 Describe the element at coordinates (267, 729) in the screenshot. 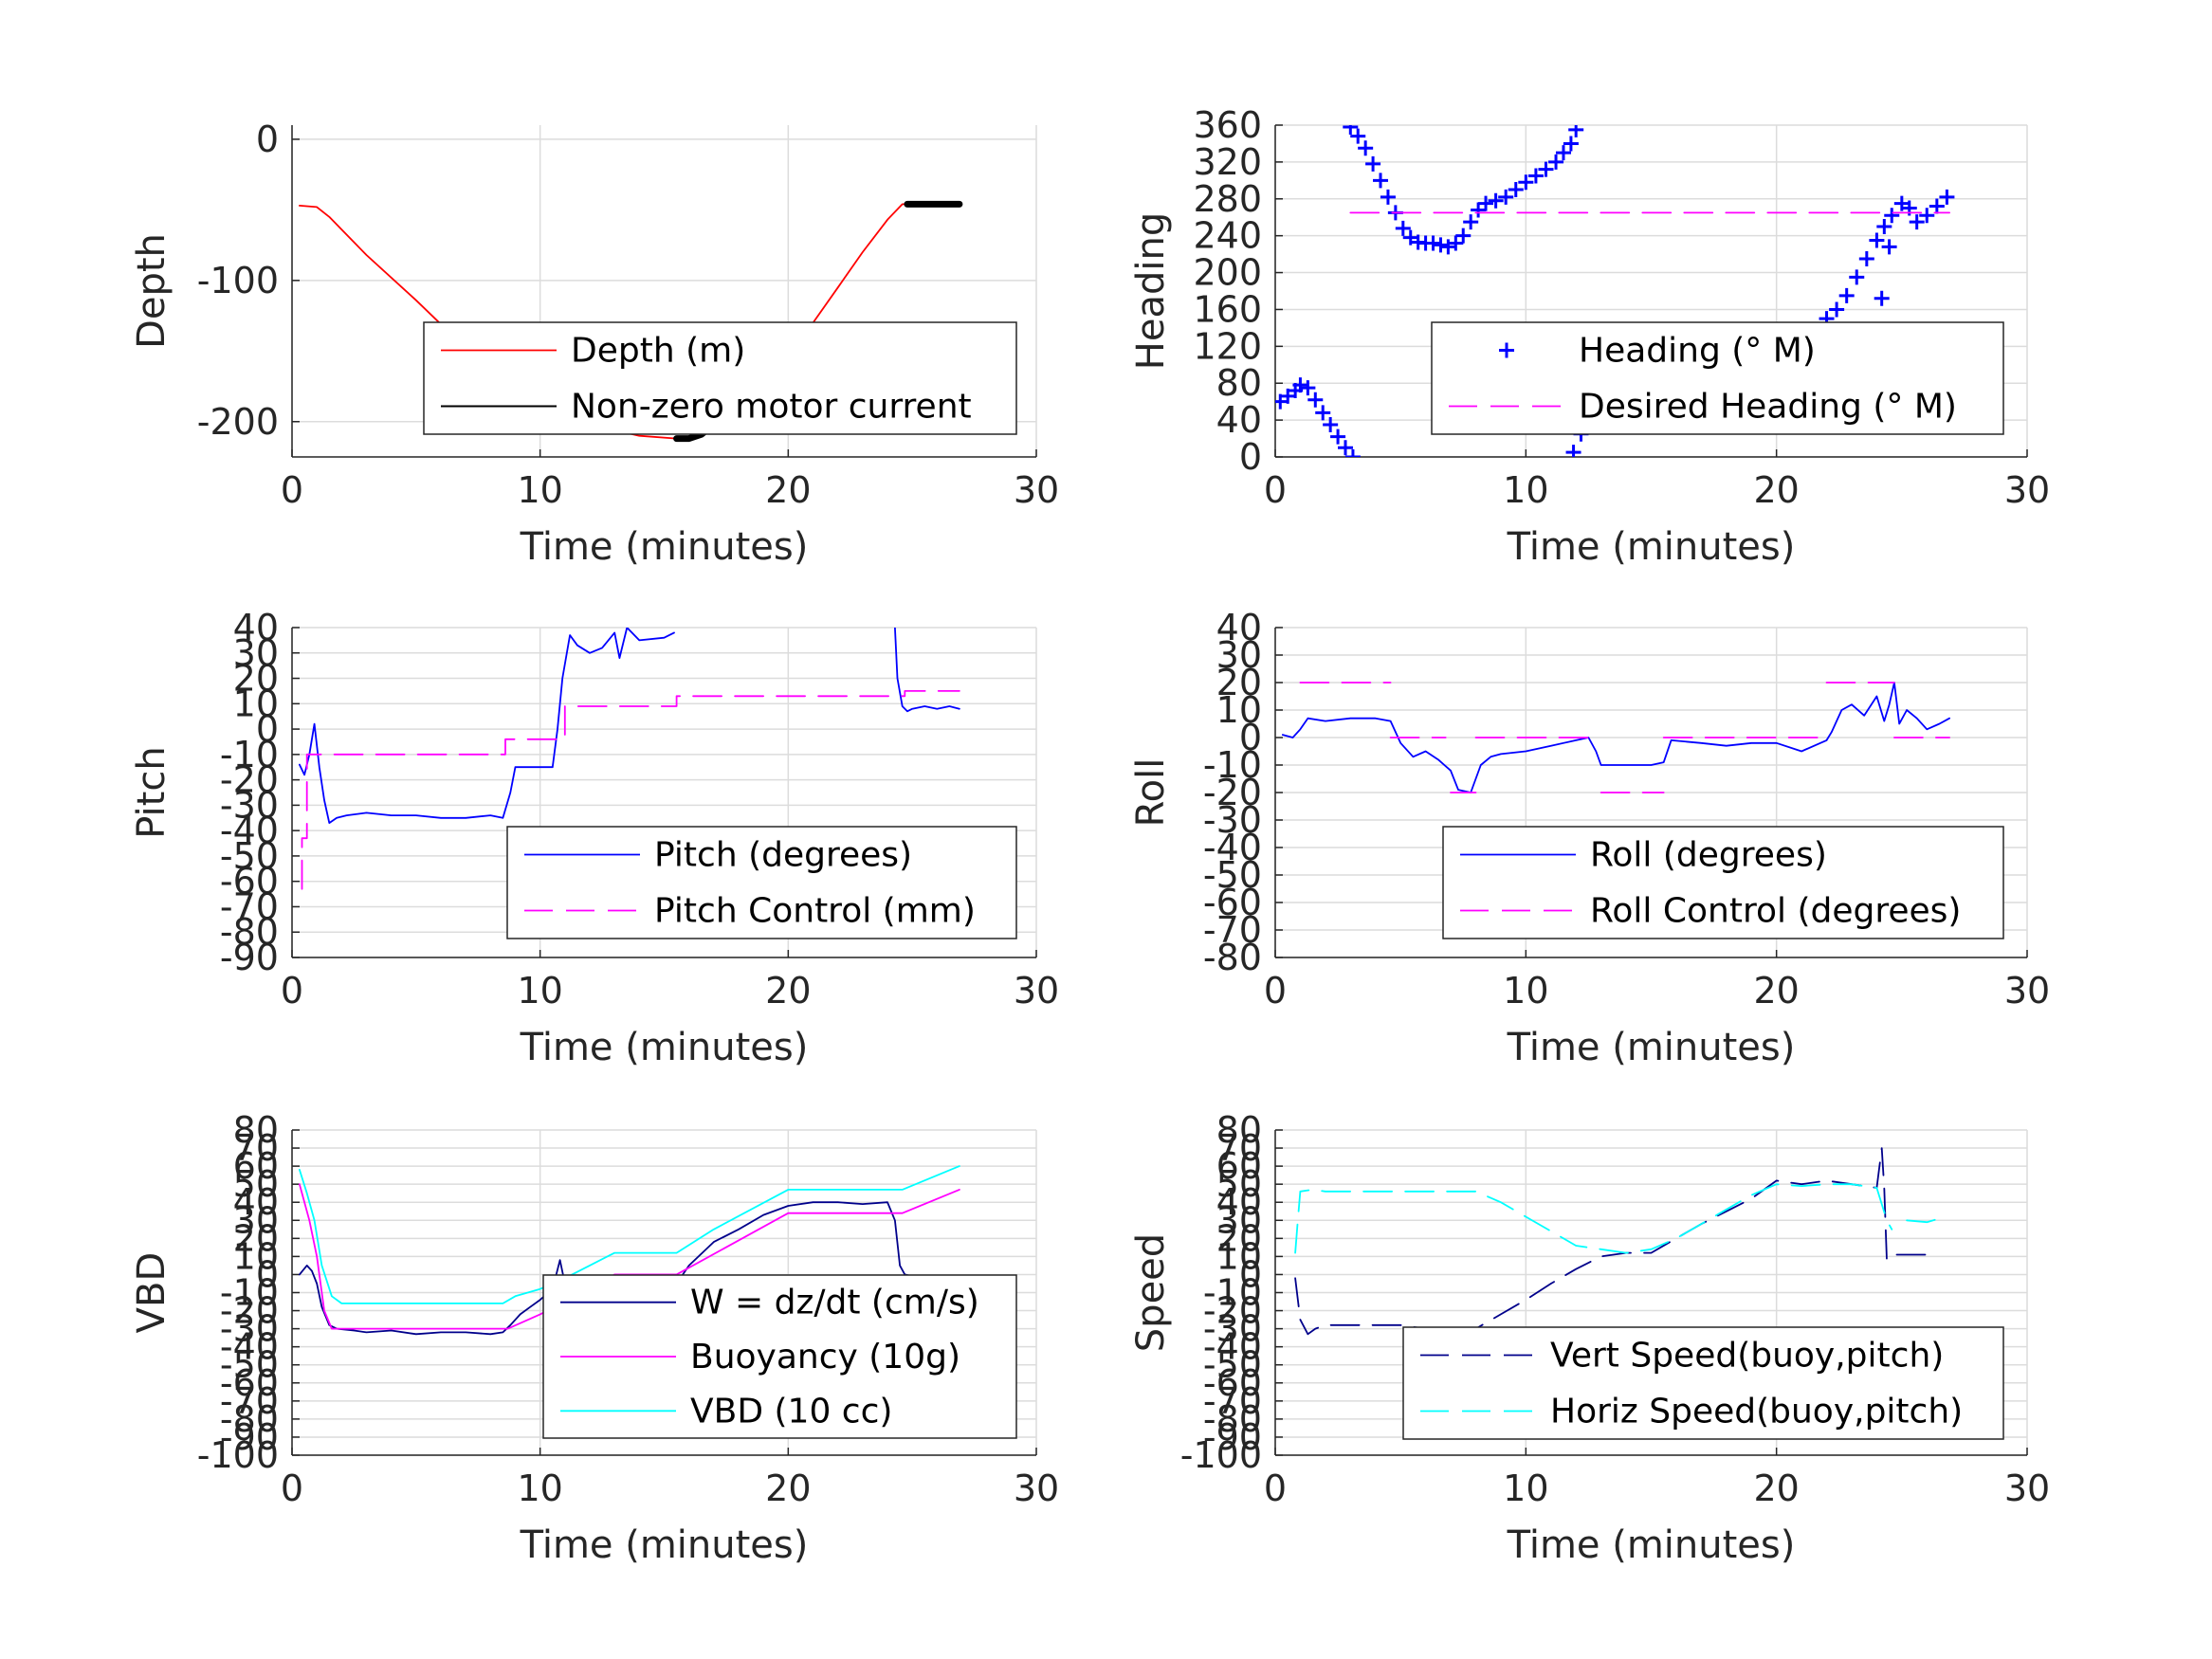

I see `y-tick-label: 0` at that location.